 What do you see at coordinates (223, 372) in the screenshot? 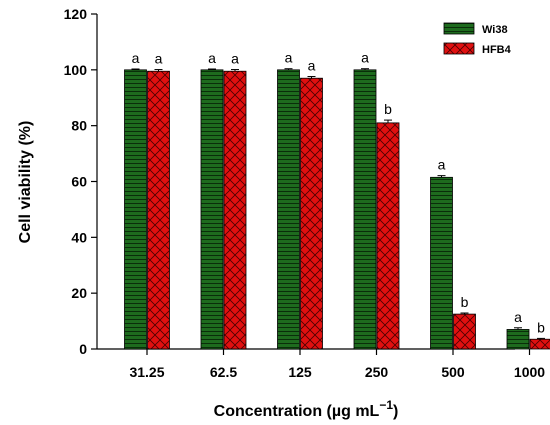
I see `x-tick-label: 62.5` at bounding box center [223, 372].